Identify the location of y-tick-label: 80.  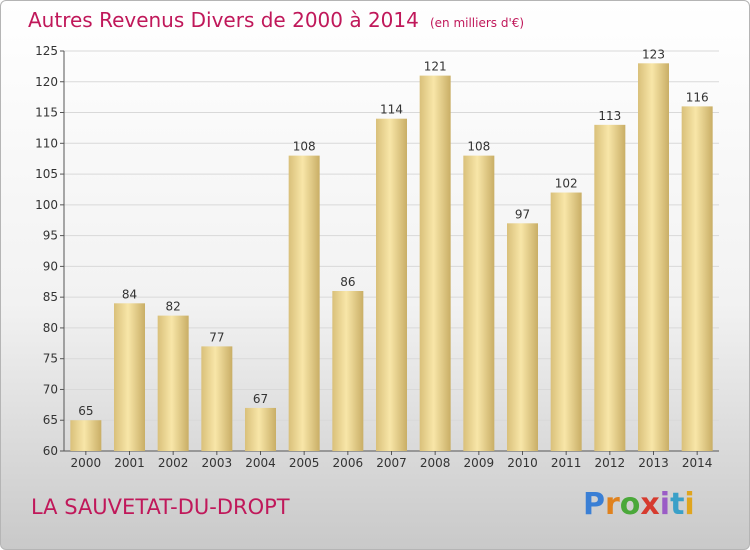
(50, 328).